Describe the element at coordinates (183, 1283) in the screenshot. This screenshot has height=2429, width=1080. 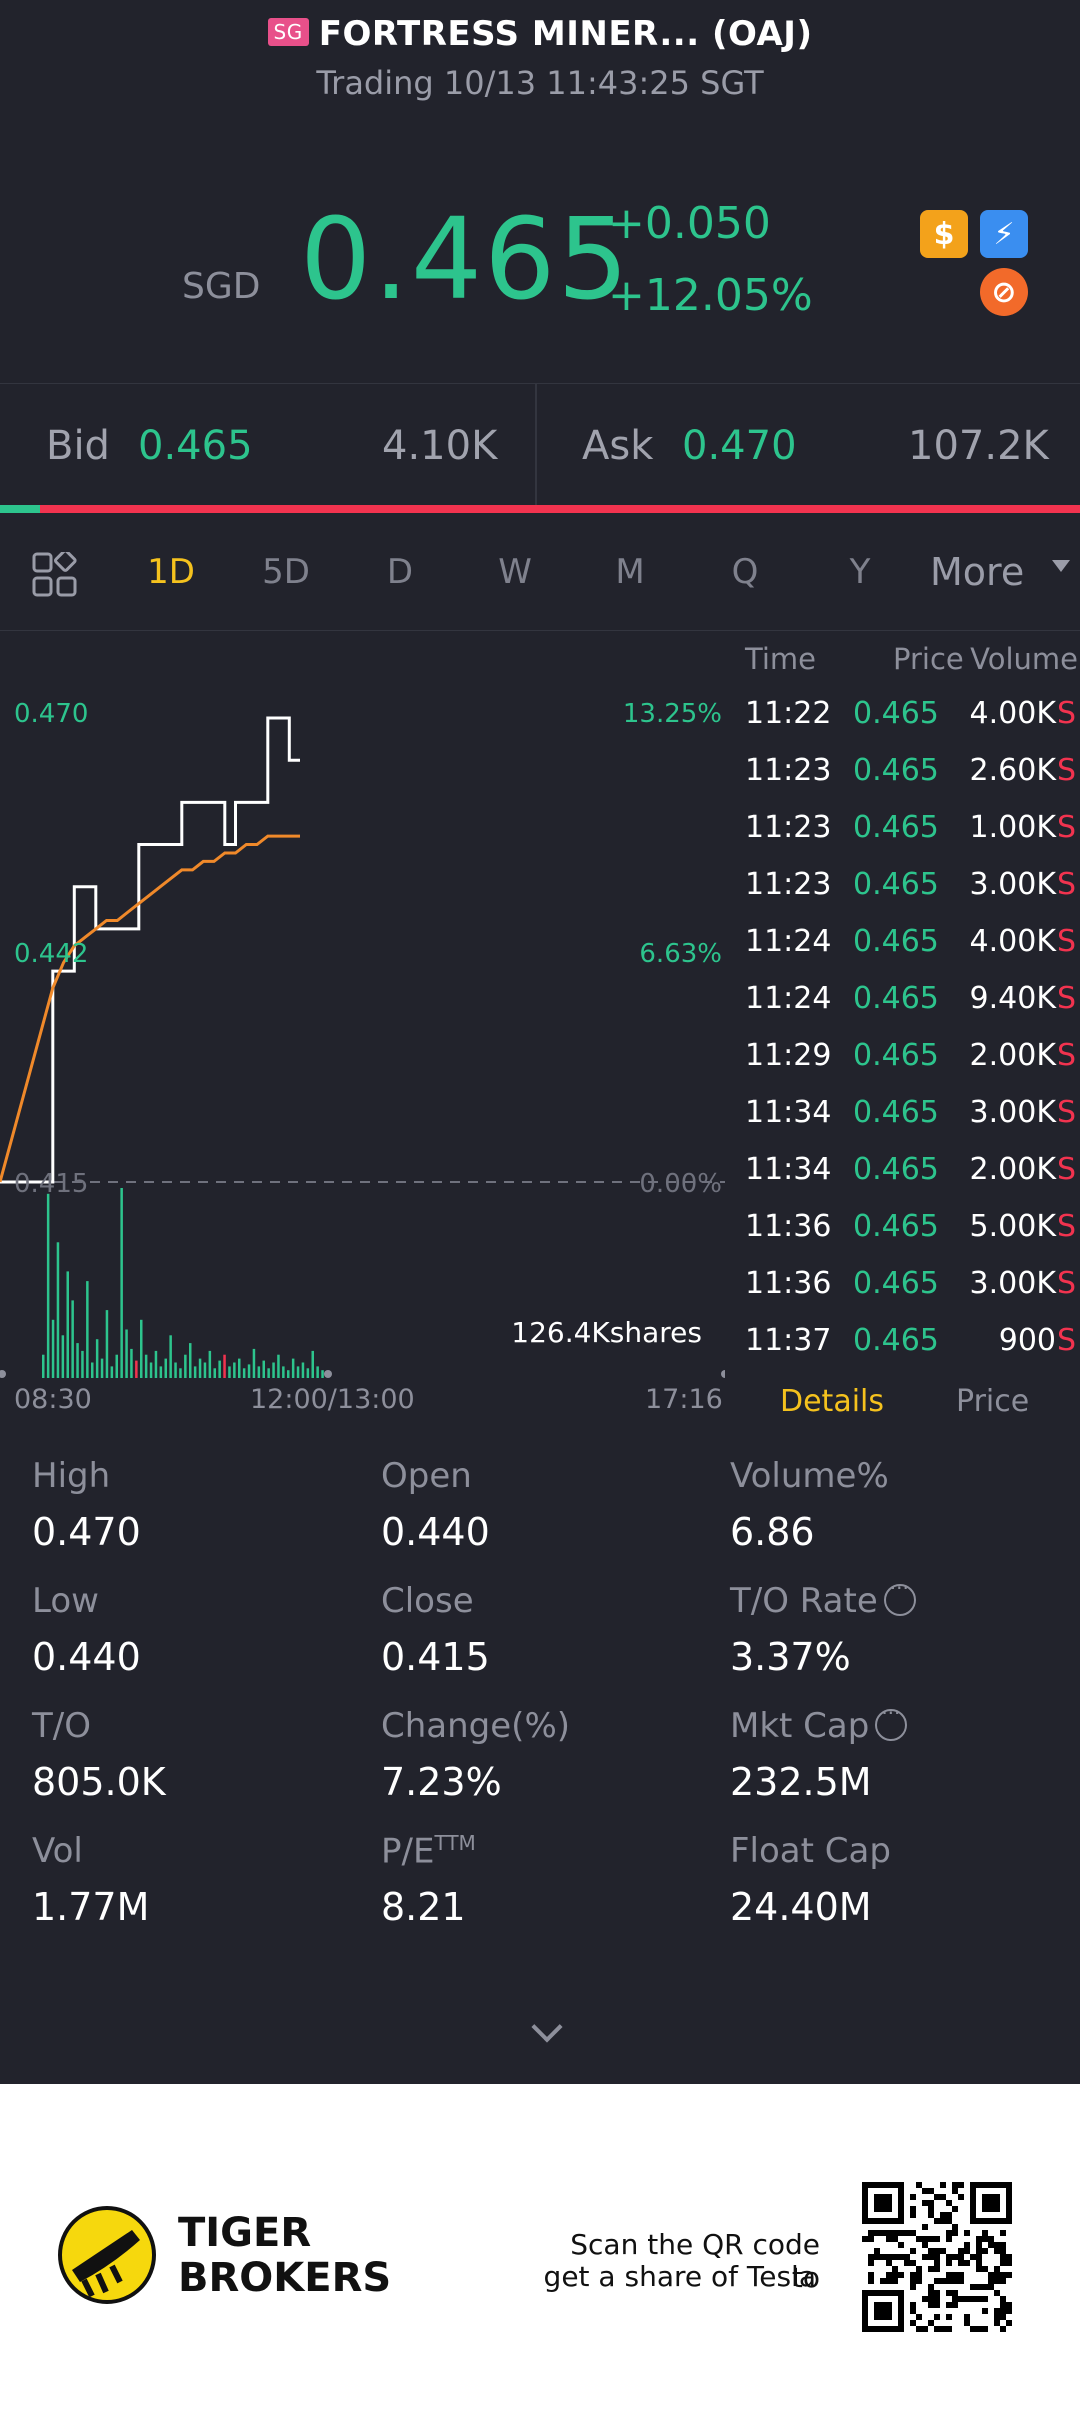
I see `volume-bars` at that location.